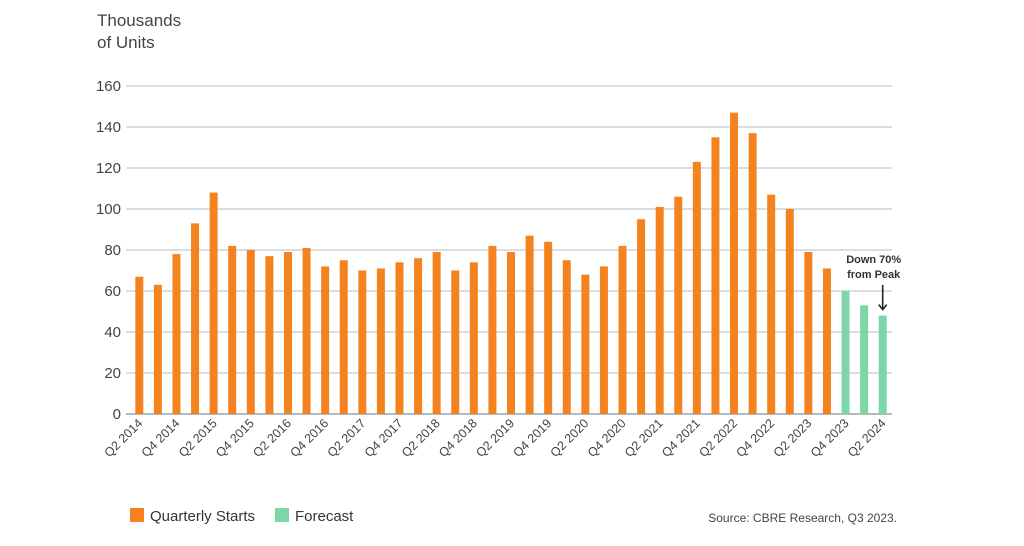  What do you see at coordinates (384, 438) in the screenshot?
I see `x-tick-label: Q4 2017` at bounding box center [384, 438].